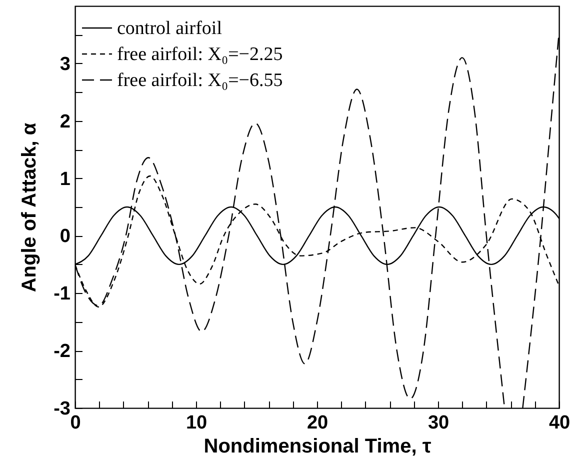 The width and height of the screenshot is (570, 469). I want to click on x-tick-label: 10, so click(197, 423).